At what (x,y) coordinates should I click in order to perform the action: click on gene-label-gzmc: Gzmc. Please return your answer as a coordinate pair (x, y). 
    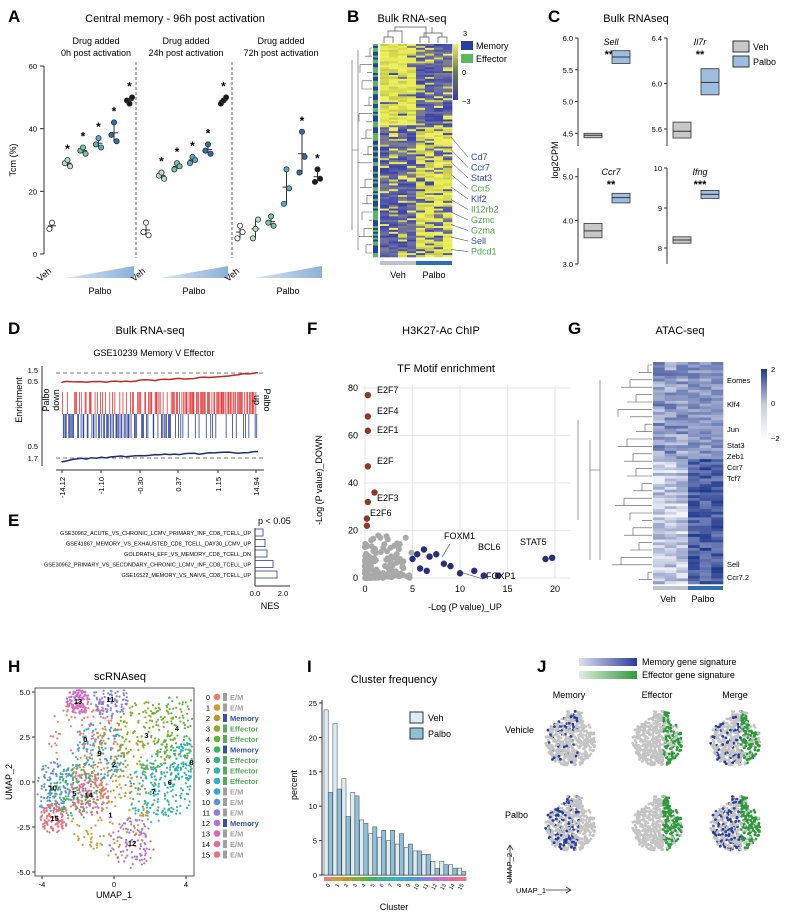
    Looking at the image, I should click on (483, 220).